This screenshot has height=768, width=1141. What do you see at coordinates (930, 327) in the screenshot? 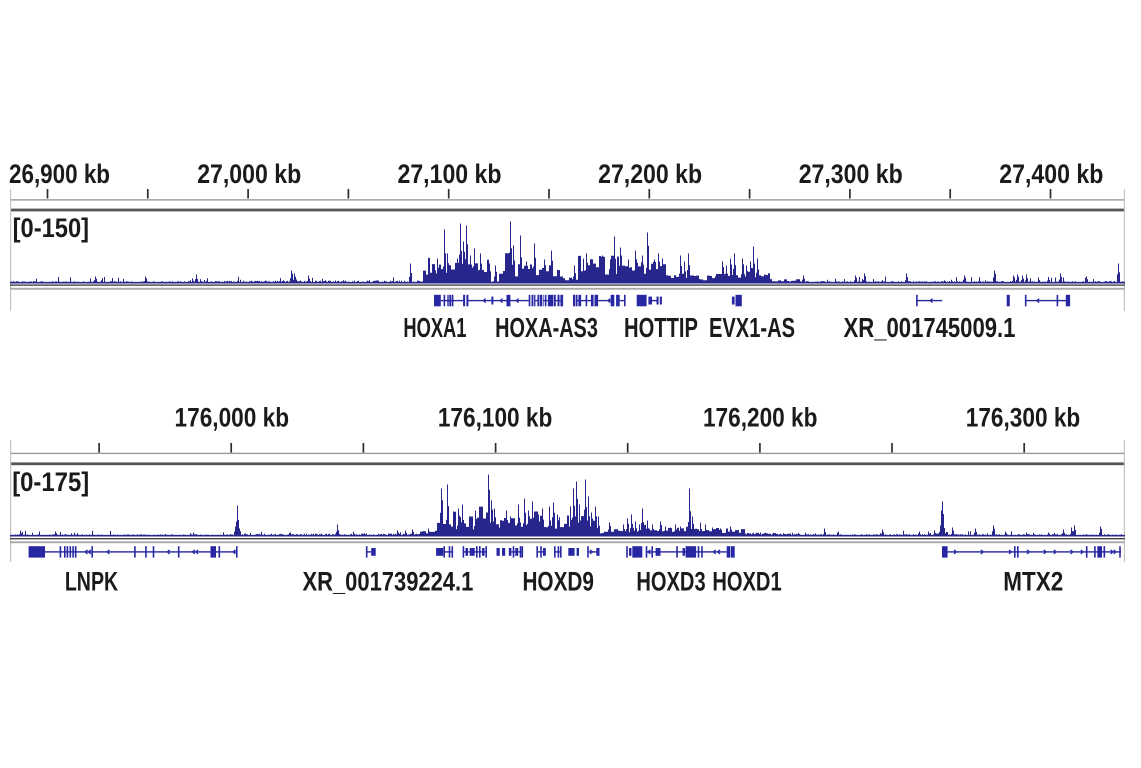
I see `svg-text: XR_001745009.1` at bounding box center [930, 327].